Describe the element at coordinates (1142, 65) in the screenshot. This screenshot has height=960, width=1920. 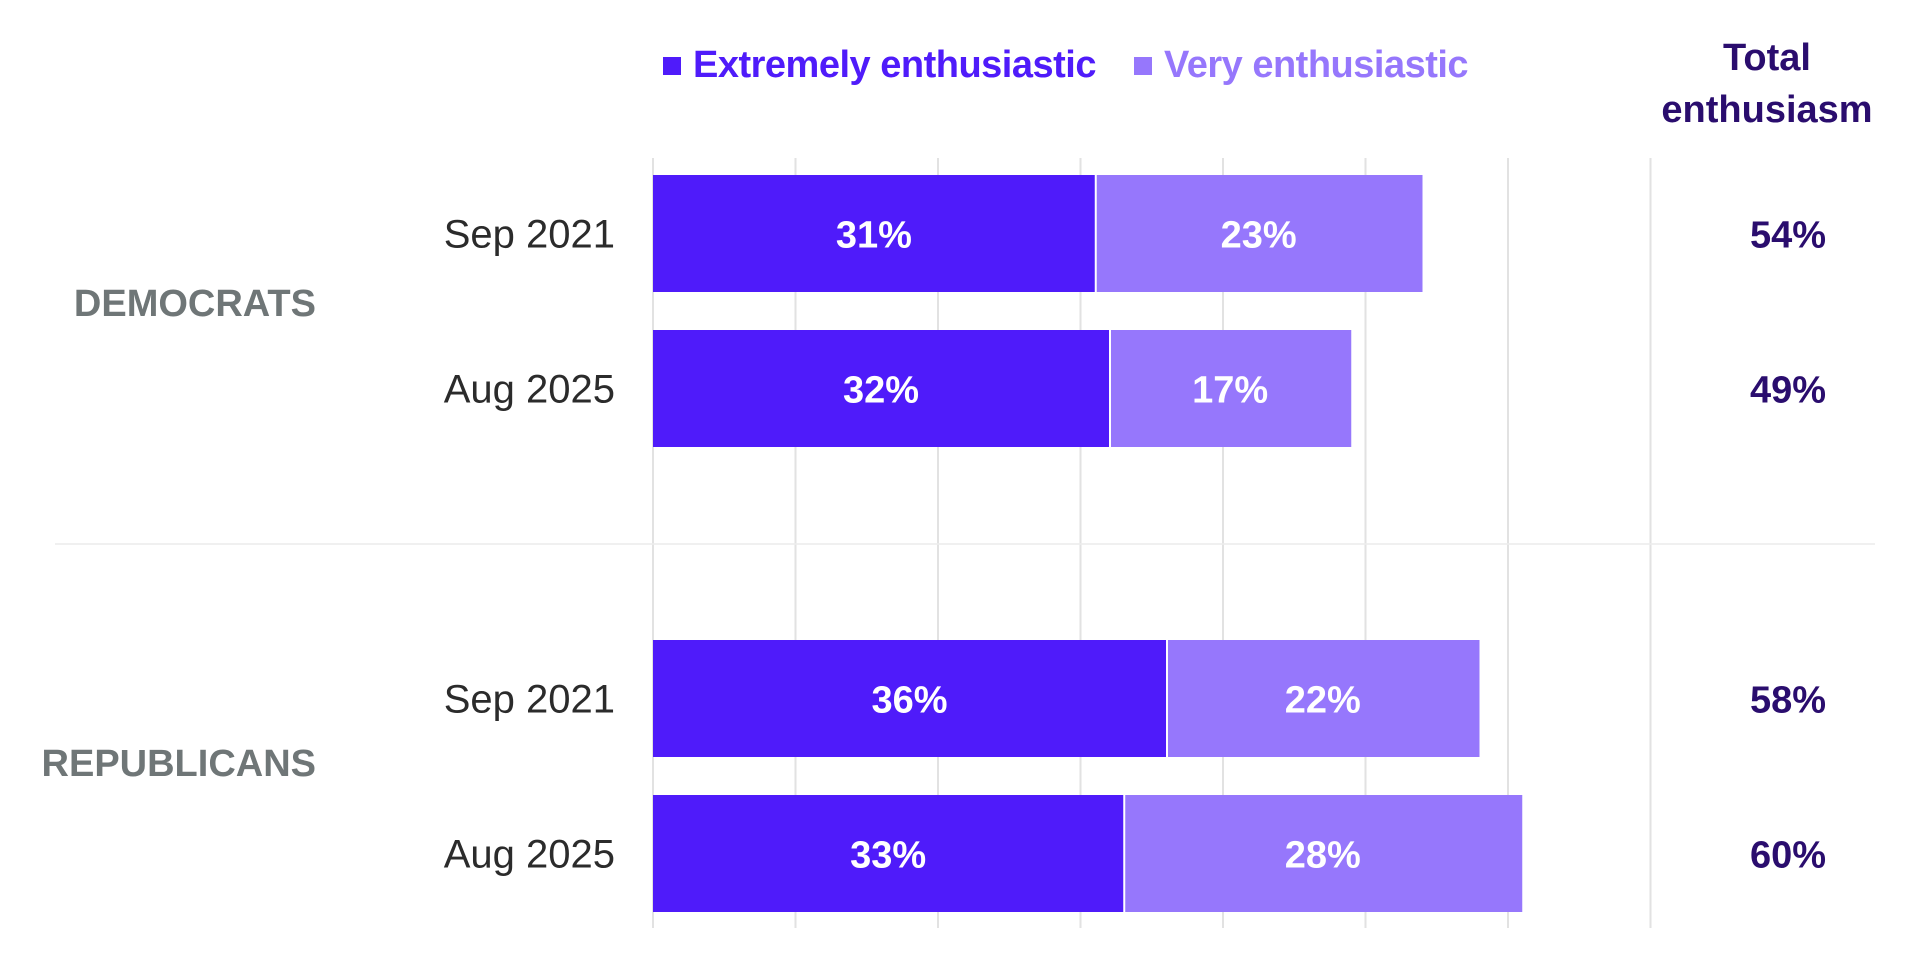
I see `legend-swatch-very` at that location.